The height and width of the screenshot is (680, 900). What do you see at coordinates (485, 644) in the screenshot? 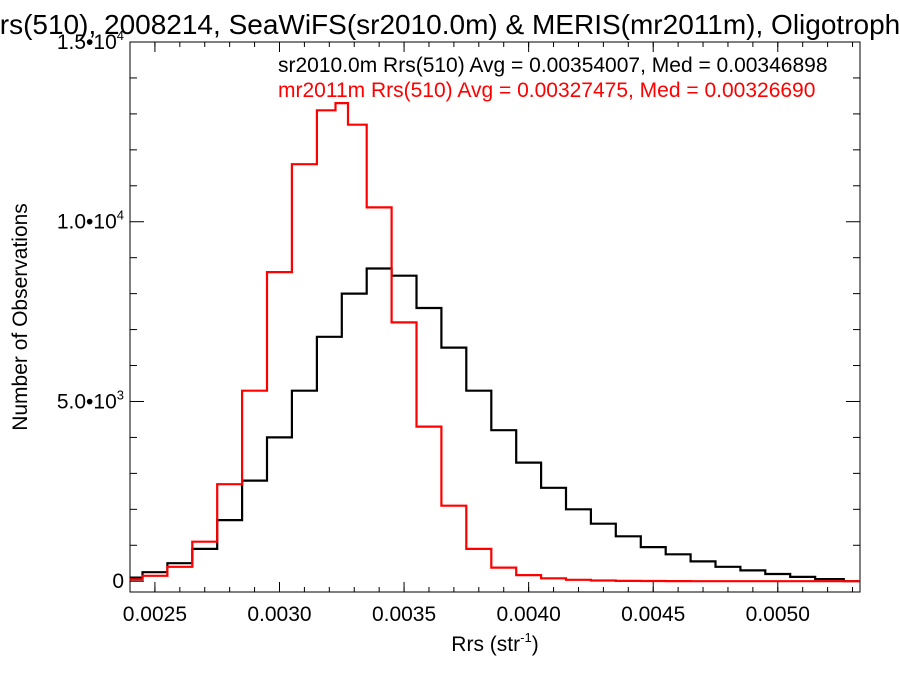
I see `x-axis-label-text: Rrs (str` at bounding box center [485, 644].